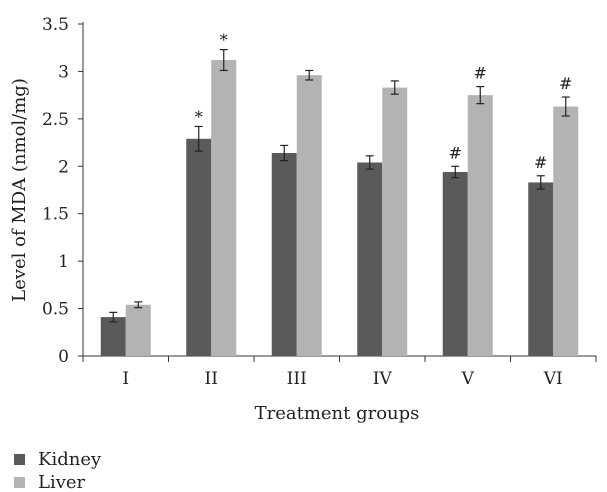 This screenshot has width=607, height=492. Describe the element at coordinates (19, 482) in the screenshot. I see `legend-swatch-liver` at that location.